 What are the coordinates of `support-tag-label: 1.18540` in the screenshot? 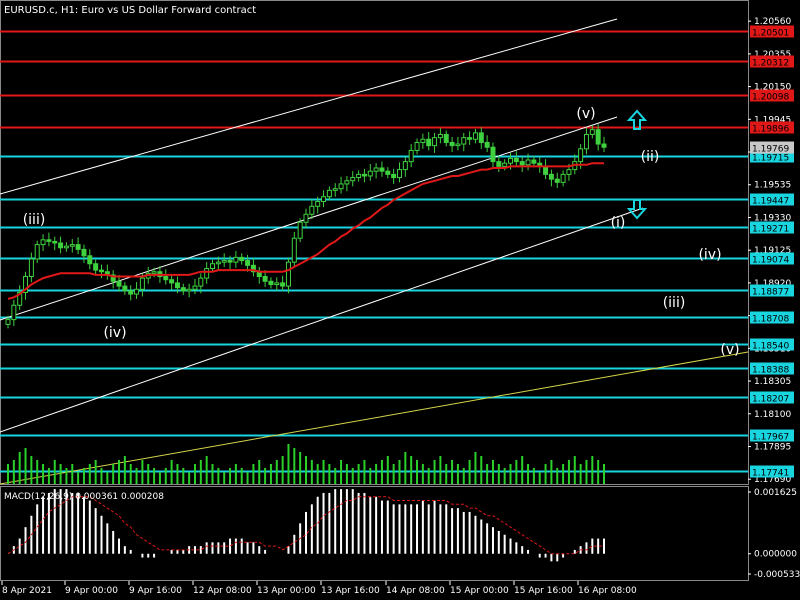 It's located at (770, 347).